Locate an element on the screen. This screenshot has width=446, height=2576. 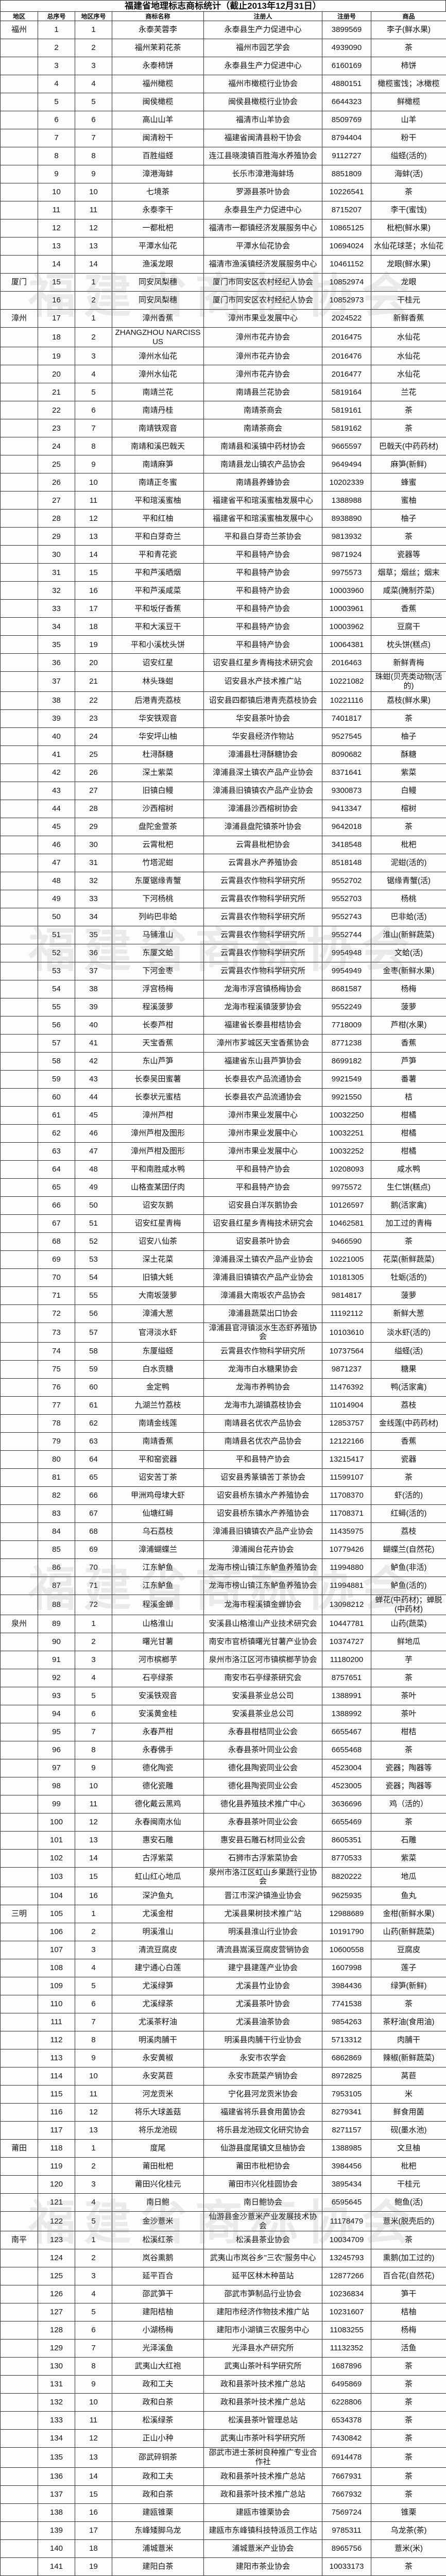
cell-product: 笋干 is located at coordinates (408, 2294).